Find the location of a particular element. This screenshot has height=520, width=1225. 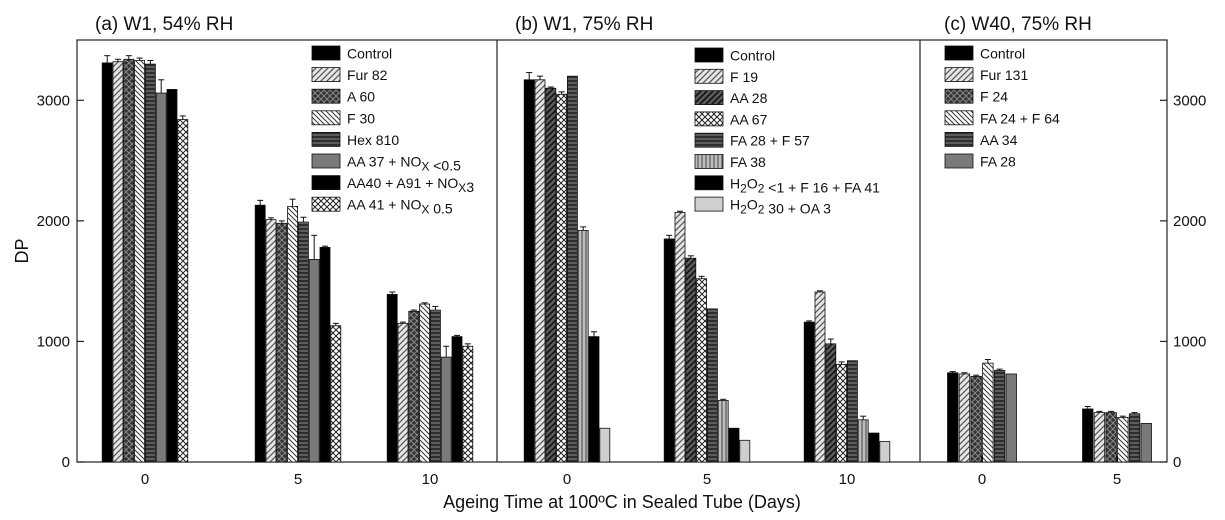

y-tick-label-right: 1000 is located at coordinates (1189, 341).